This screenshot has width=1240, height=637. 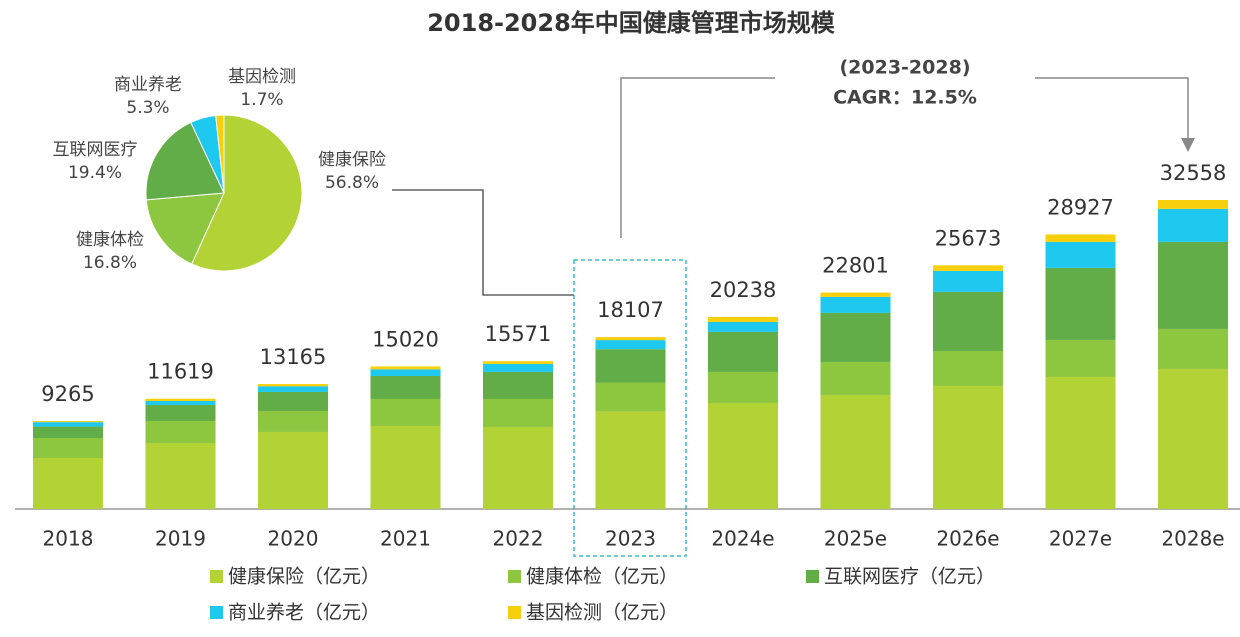 I want to click on pie-value-label: 16.8%, so click(x=110, y=263).